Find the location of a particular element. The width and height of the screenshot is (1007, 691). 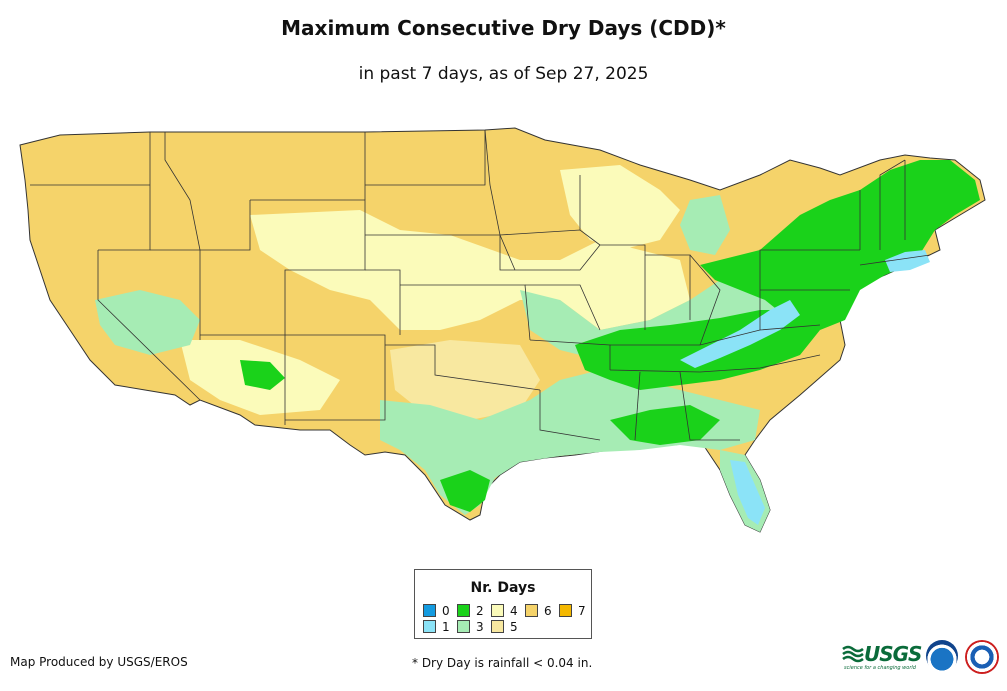

legend: Nr. Days 0 1 2 3 4 5 6 7 is located at coordinates (503, 604).